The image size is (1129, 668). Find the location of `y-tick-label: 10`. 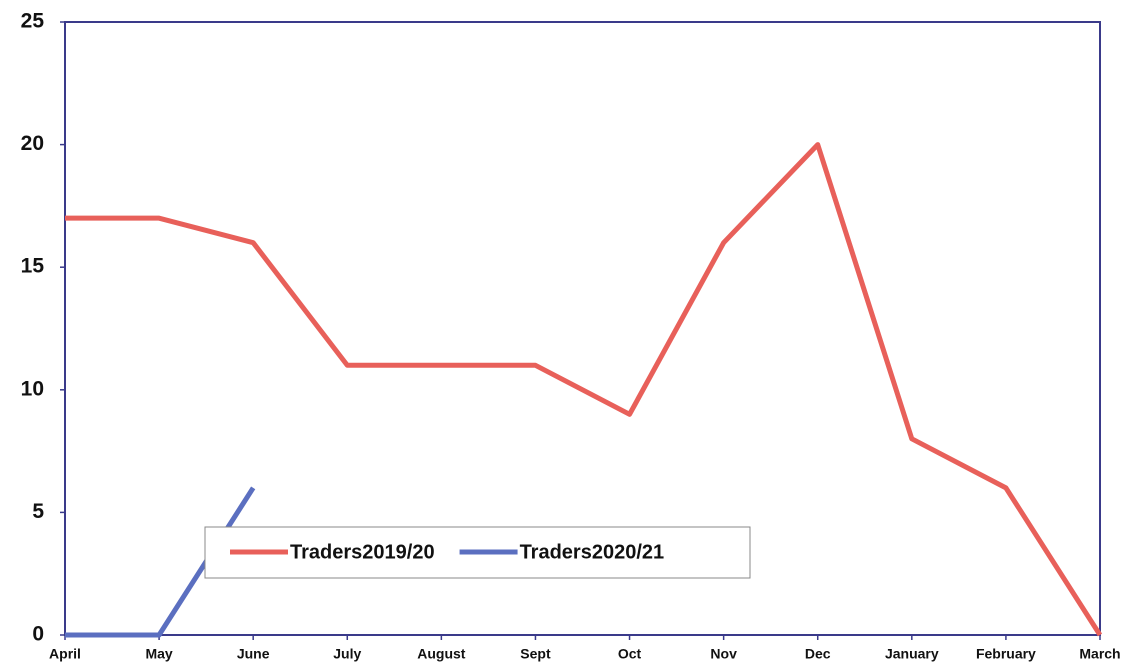

y-tick-label: 10 is located at coordinates (32, 388).